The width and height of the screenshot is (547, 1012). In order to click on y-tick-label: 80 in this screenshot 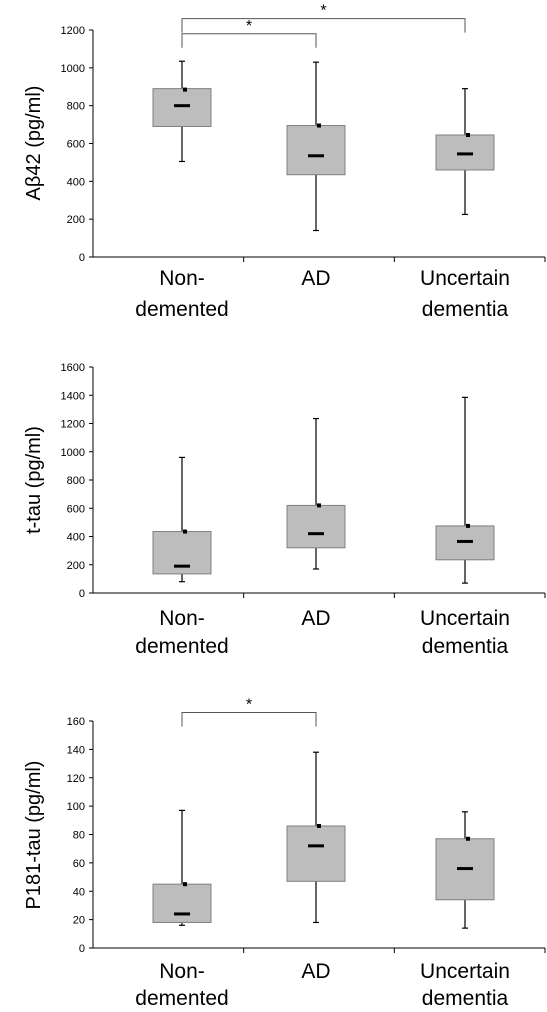, I will do `click(79, 836)`.